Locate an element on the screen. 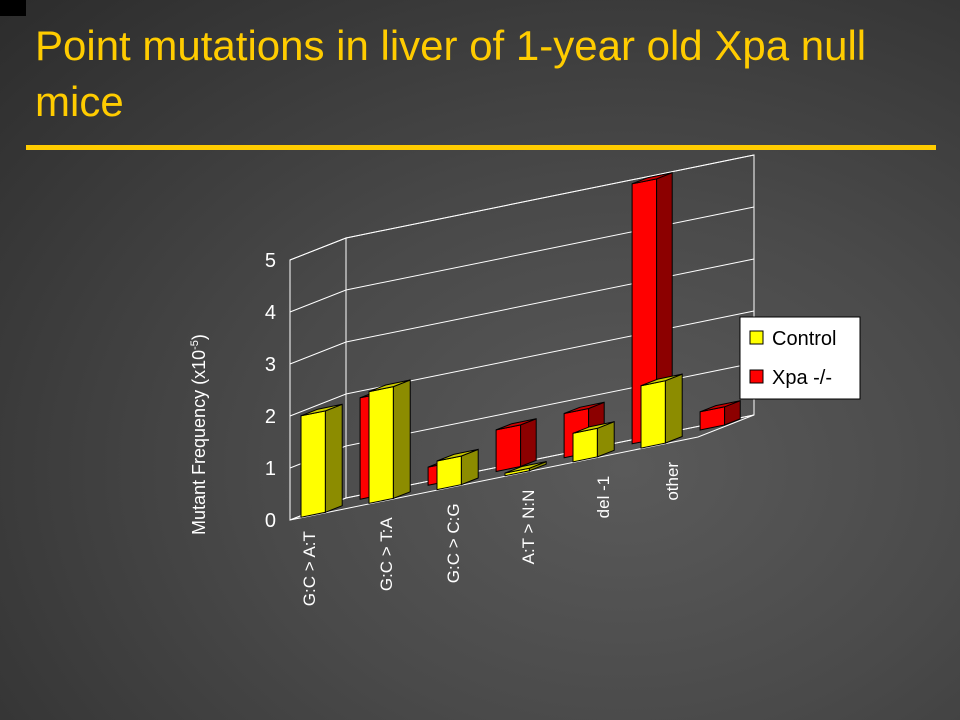 This screenshot has height=720, width=960. x-tick-label: G:C > C:G is located at coordinates (453, 543).